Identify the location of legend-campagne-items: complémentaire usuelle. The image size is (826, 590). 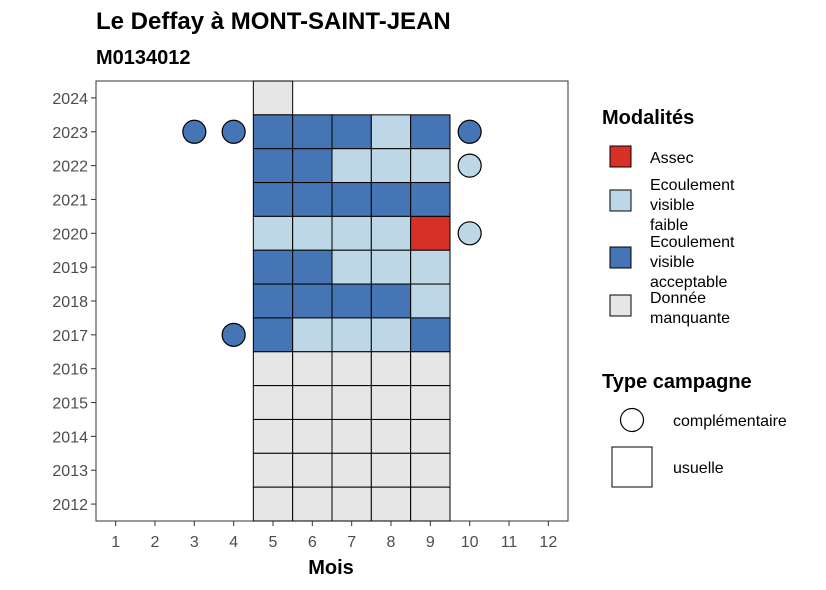
(699, 447).